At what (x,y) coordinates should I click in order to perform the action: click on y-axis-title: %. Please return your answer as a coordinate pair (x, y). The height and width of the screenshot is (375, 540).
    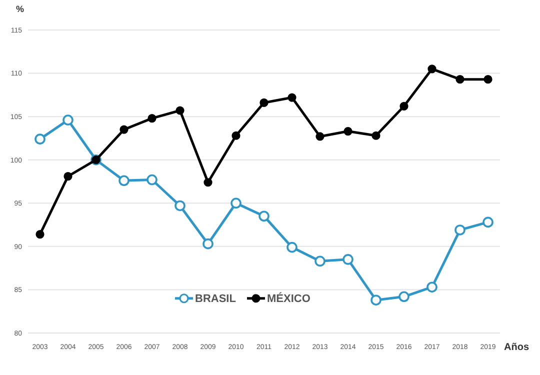
    Looking at the image, I should click on (20, 9).